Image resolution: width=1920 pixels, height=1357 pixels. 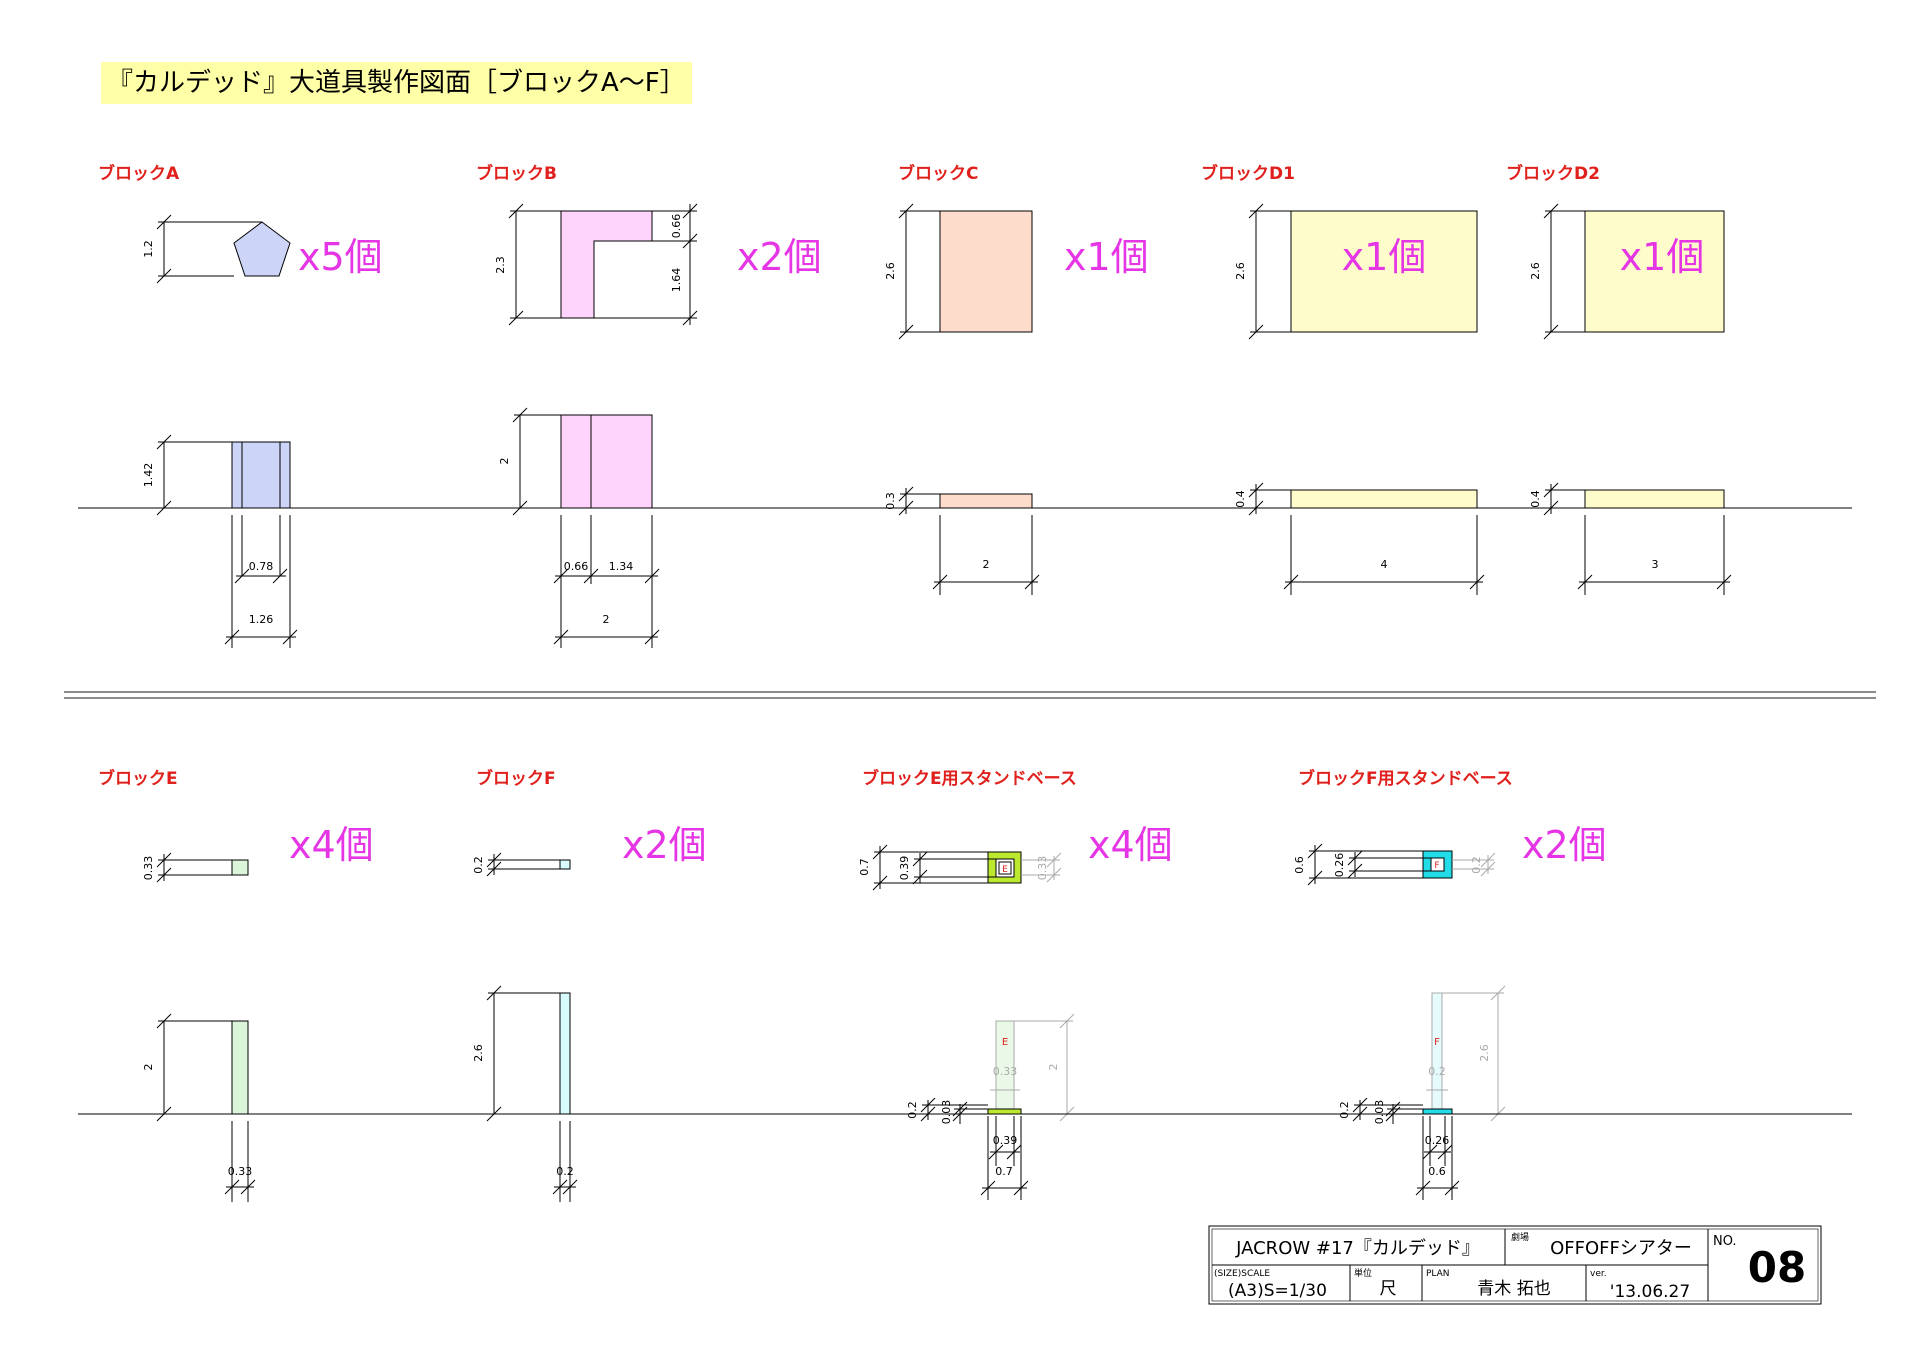 What do you see at coordinates (1437, 1051) in the screenshot?
I see `block-f-stand-elev-ghost` at bounding box center [1437, 1051].